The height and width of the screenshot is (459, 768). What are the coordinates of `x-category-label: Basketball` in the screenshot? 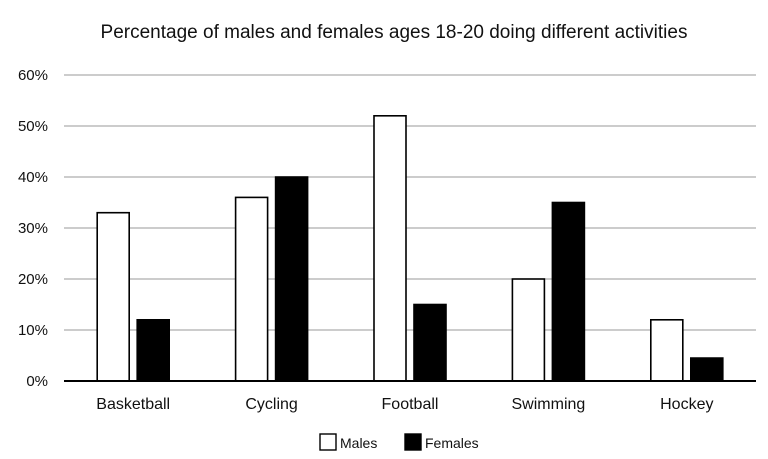 It's located at (133, 404).